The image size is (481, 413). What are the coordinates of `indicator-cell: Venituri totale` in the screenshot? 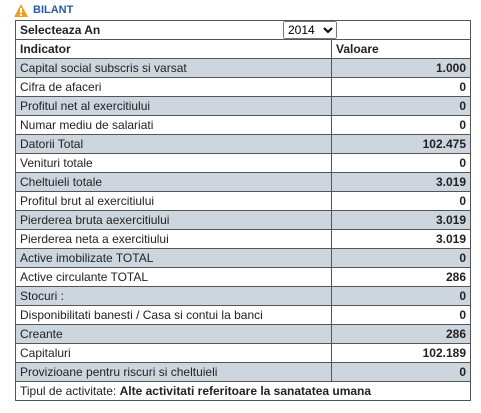 It's located at (173, 163).